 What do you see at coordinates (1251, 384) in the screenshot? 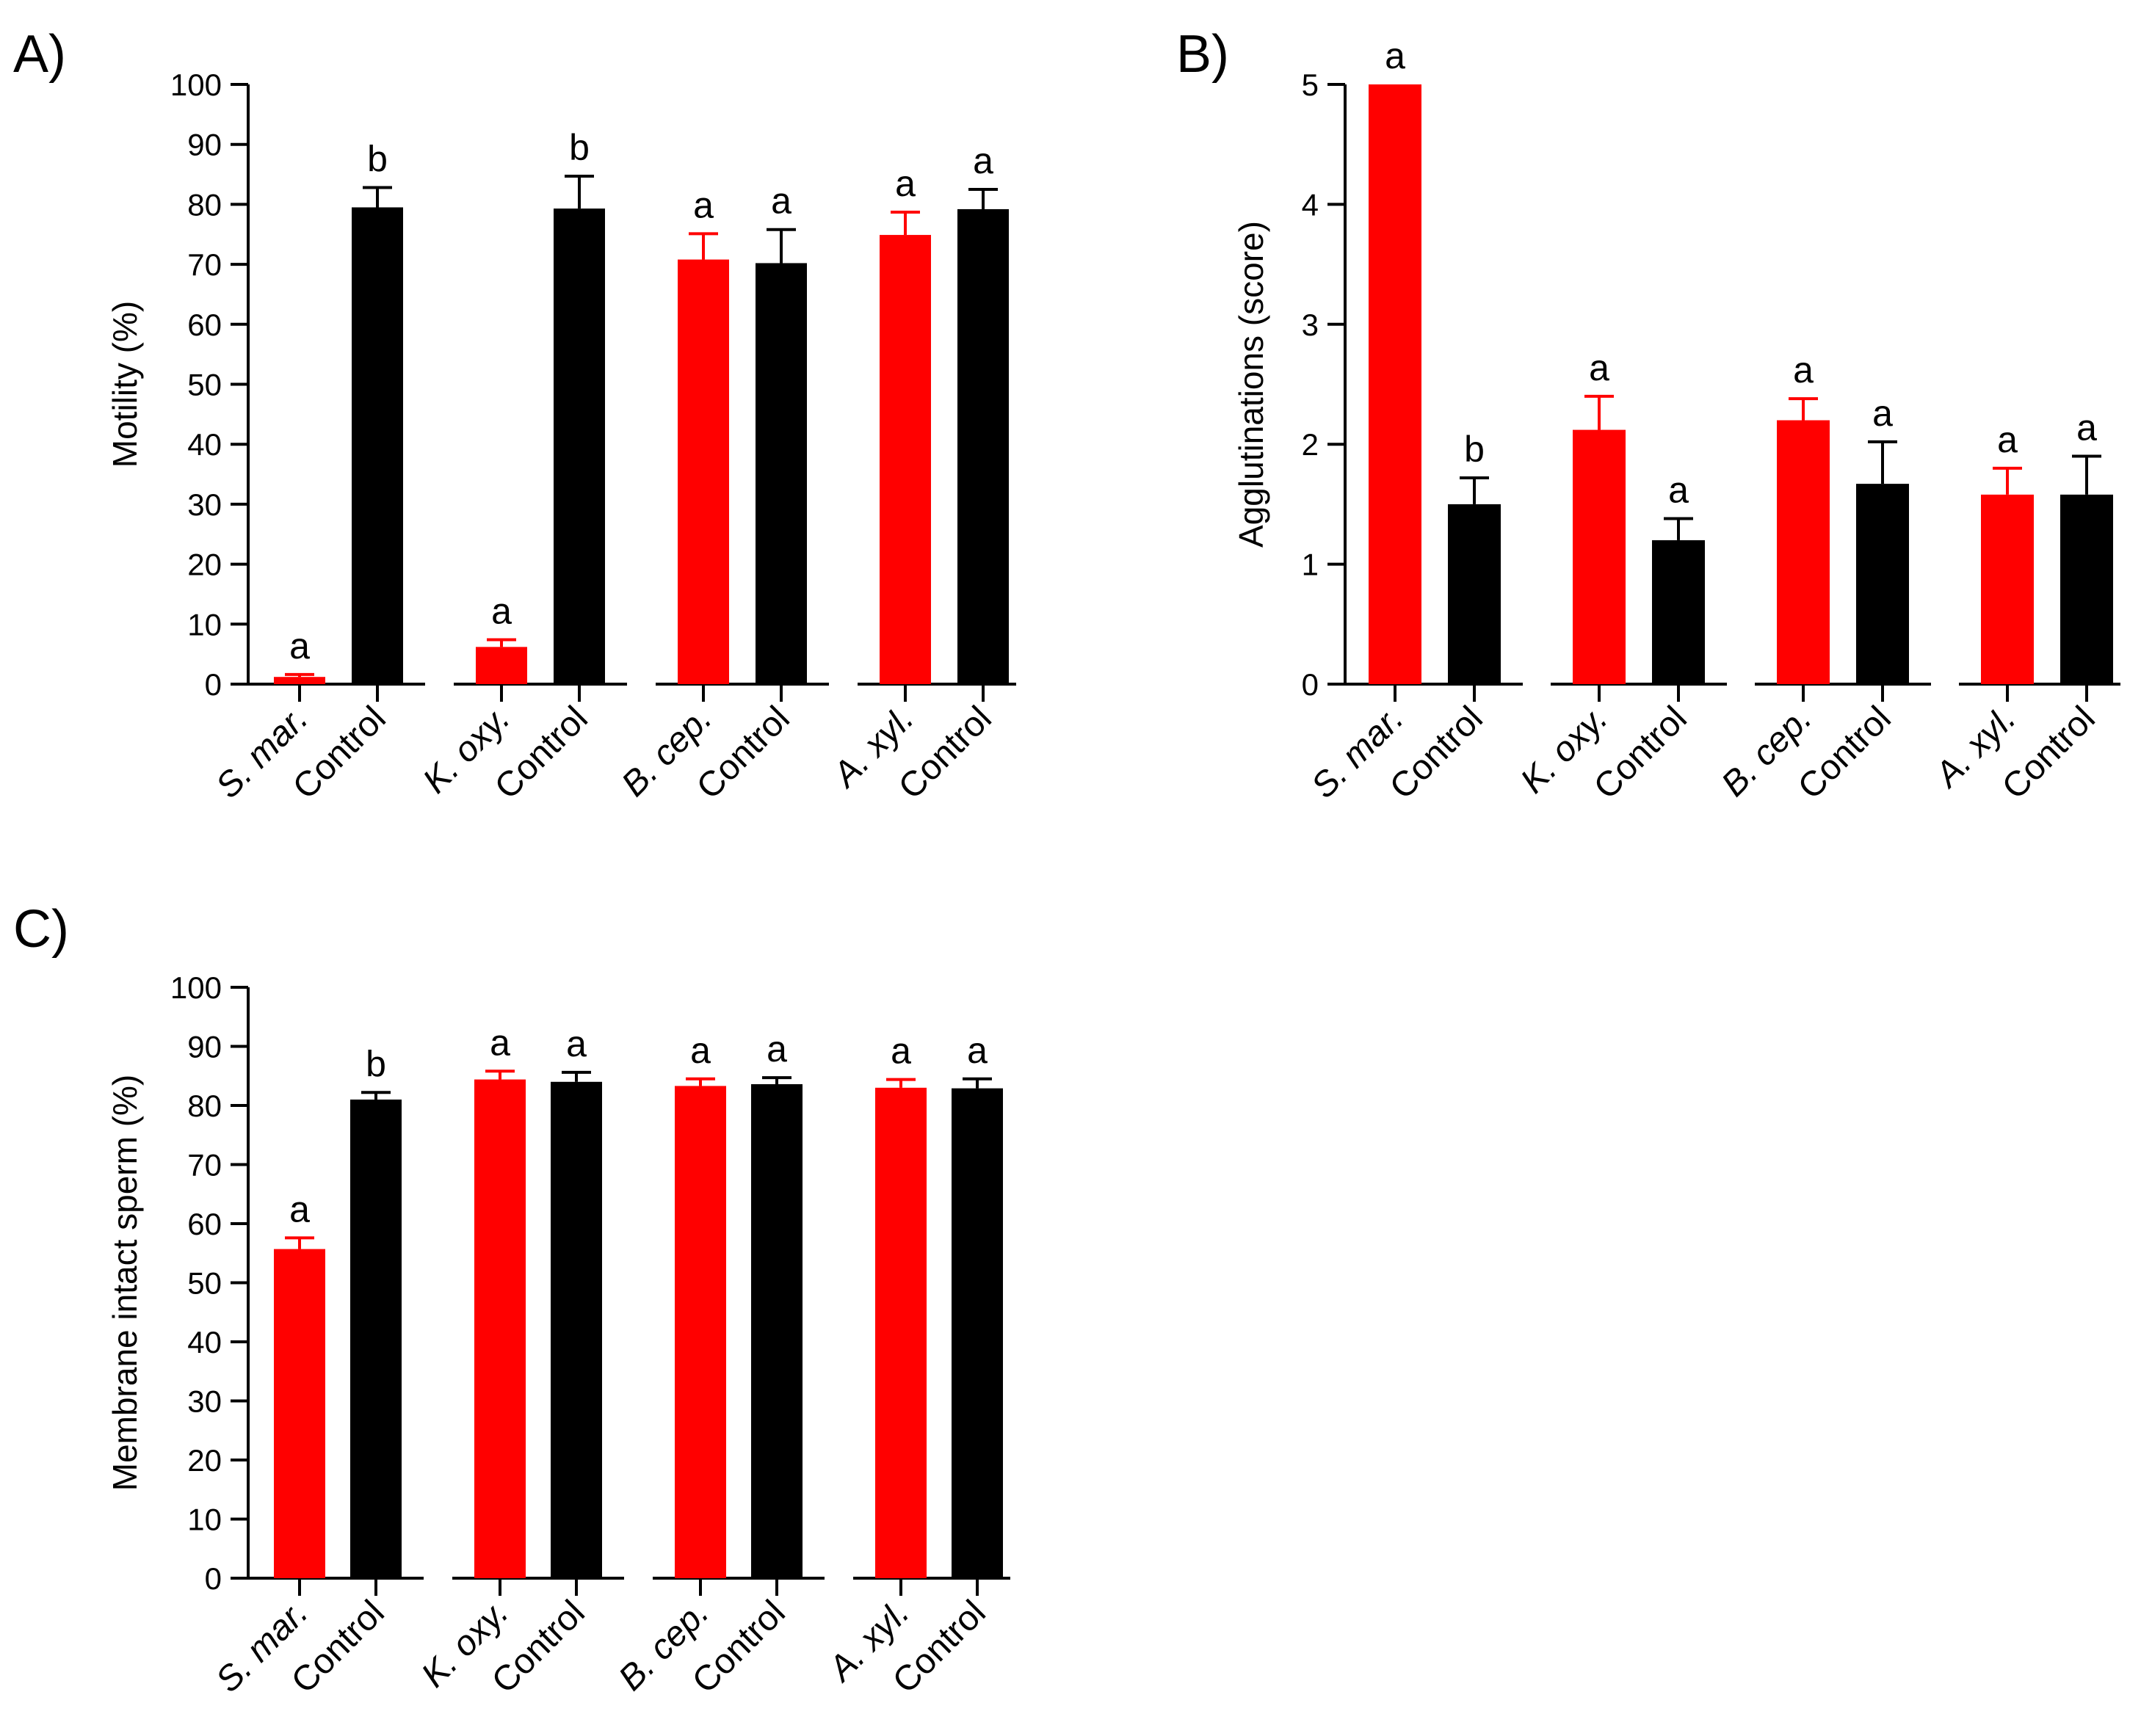
I see `y-axis-title: Agglutinations (score)` at bounding box center [1251, 384].